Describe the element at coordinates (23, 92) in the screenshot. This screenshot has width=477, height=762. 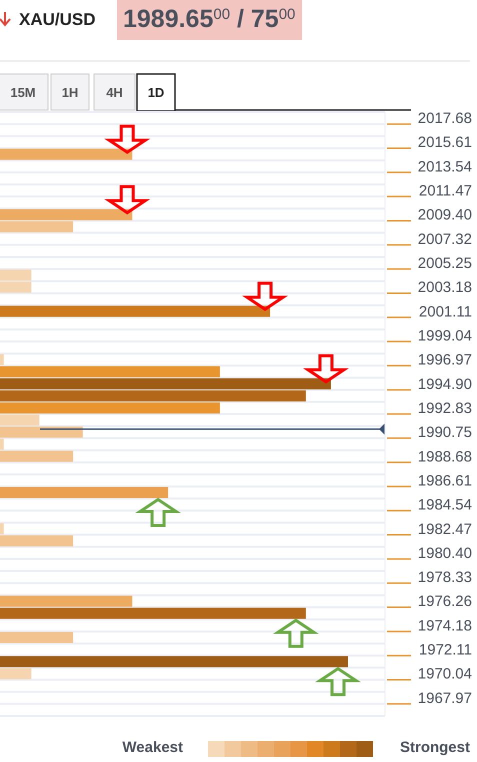
I see `text: 15M` at that location.